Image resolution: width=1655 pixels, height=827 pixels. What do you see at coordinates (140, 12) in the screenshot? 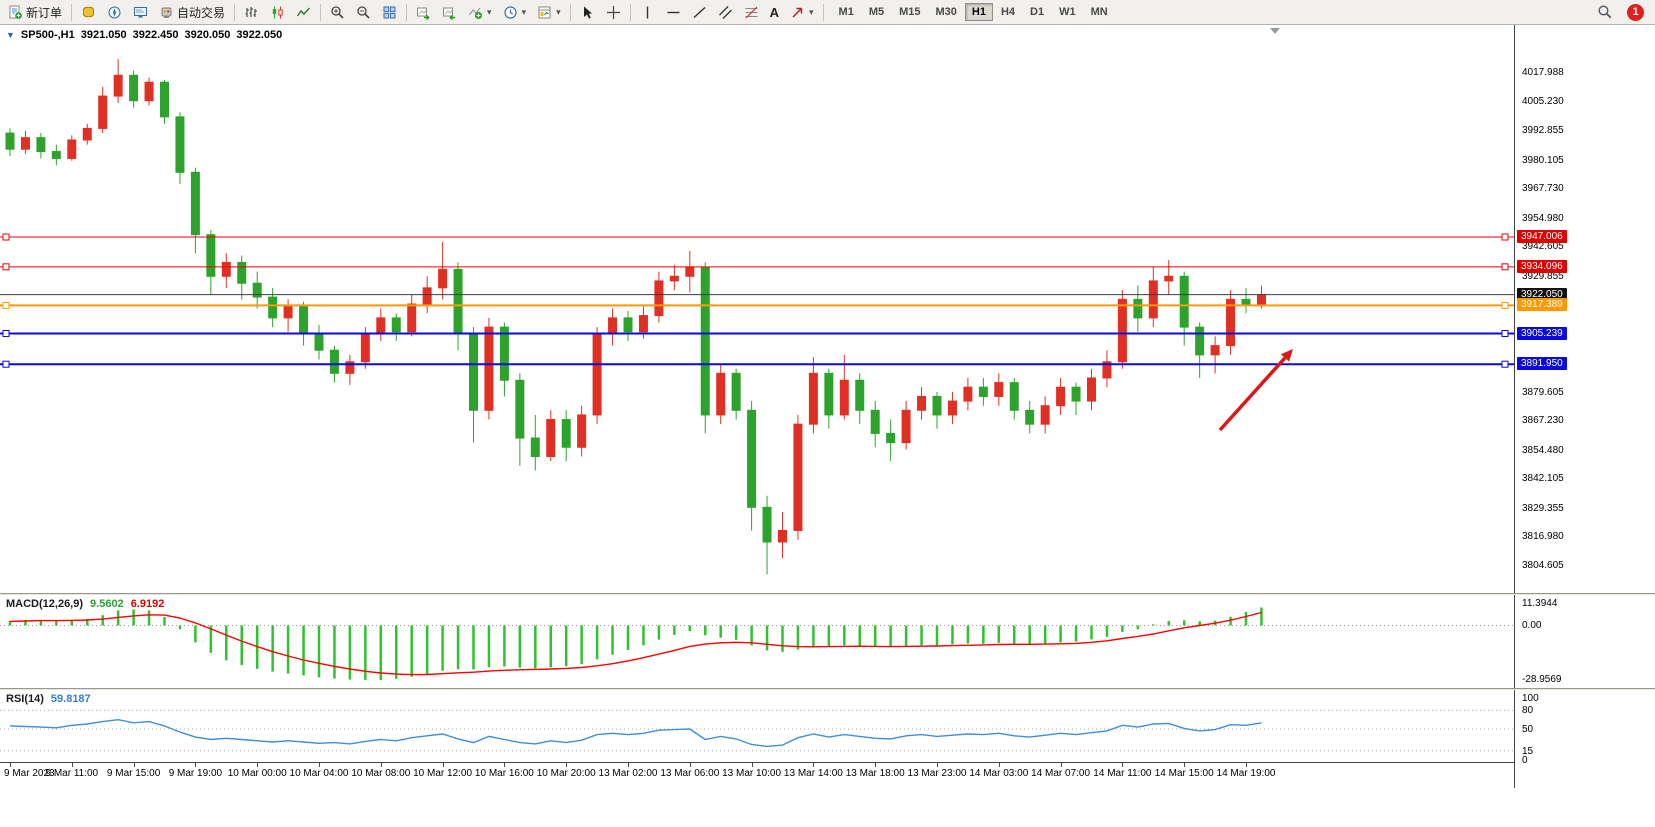
I see `terminal-button` at bounding box center [140, 12].